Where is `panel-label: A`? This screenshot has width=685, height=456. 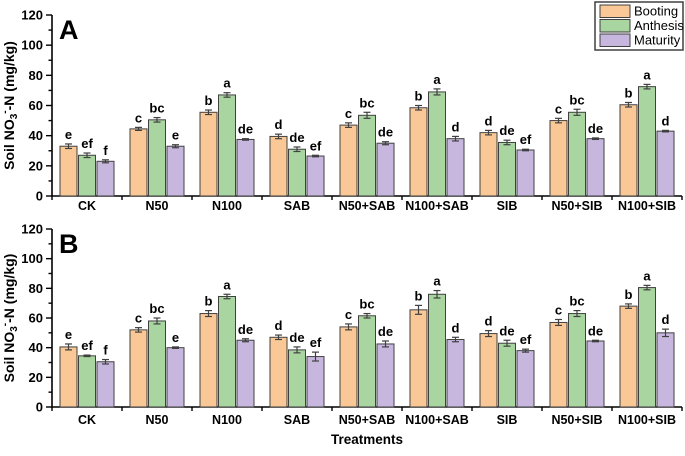
panel-label: A is located at coordinates (69, 30).